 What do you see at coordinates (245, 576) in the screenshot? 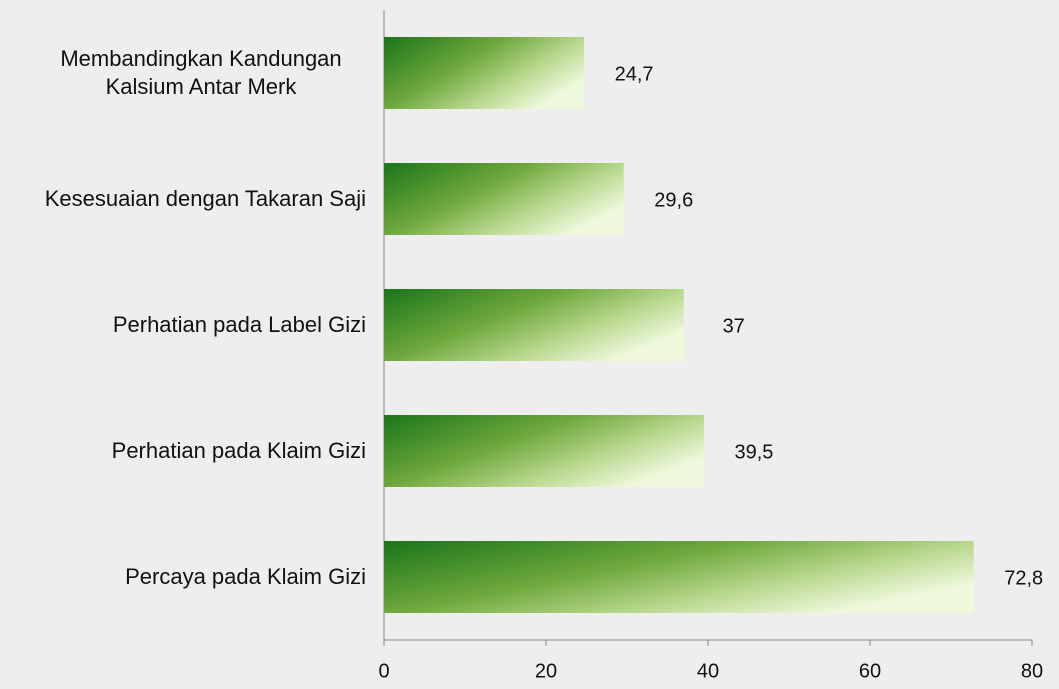
I see `y-tick-label: Percaya pada Klaim Gizi` at bounding box center [245, 576].